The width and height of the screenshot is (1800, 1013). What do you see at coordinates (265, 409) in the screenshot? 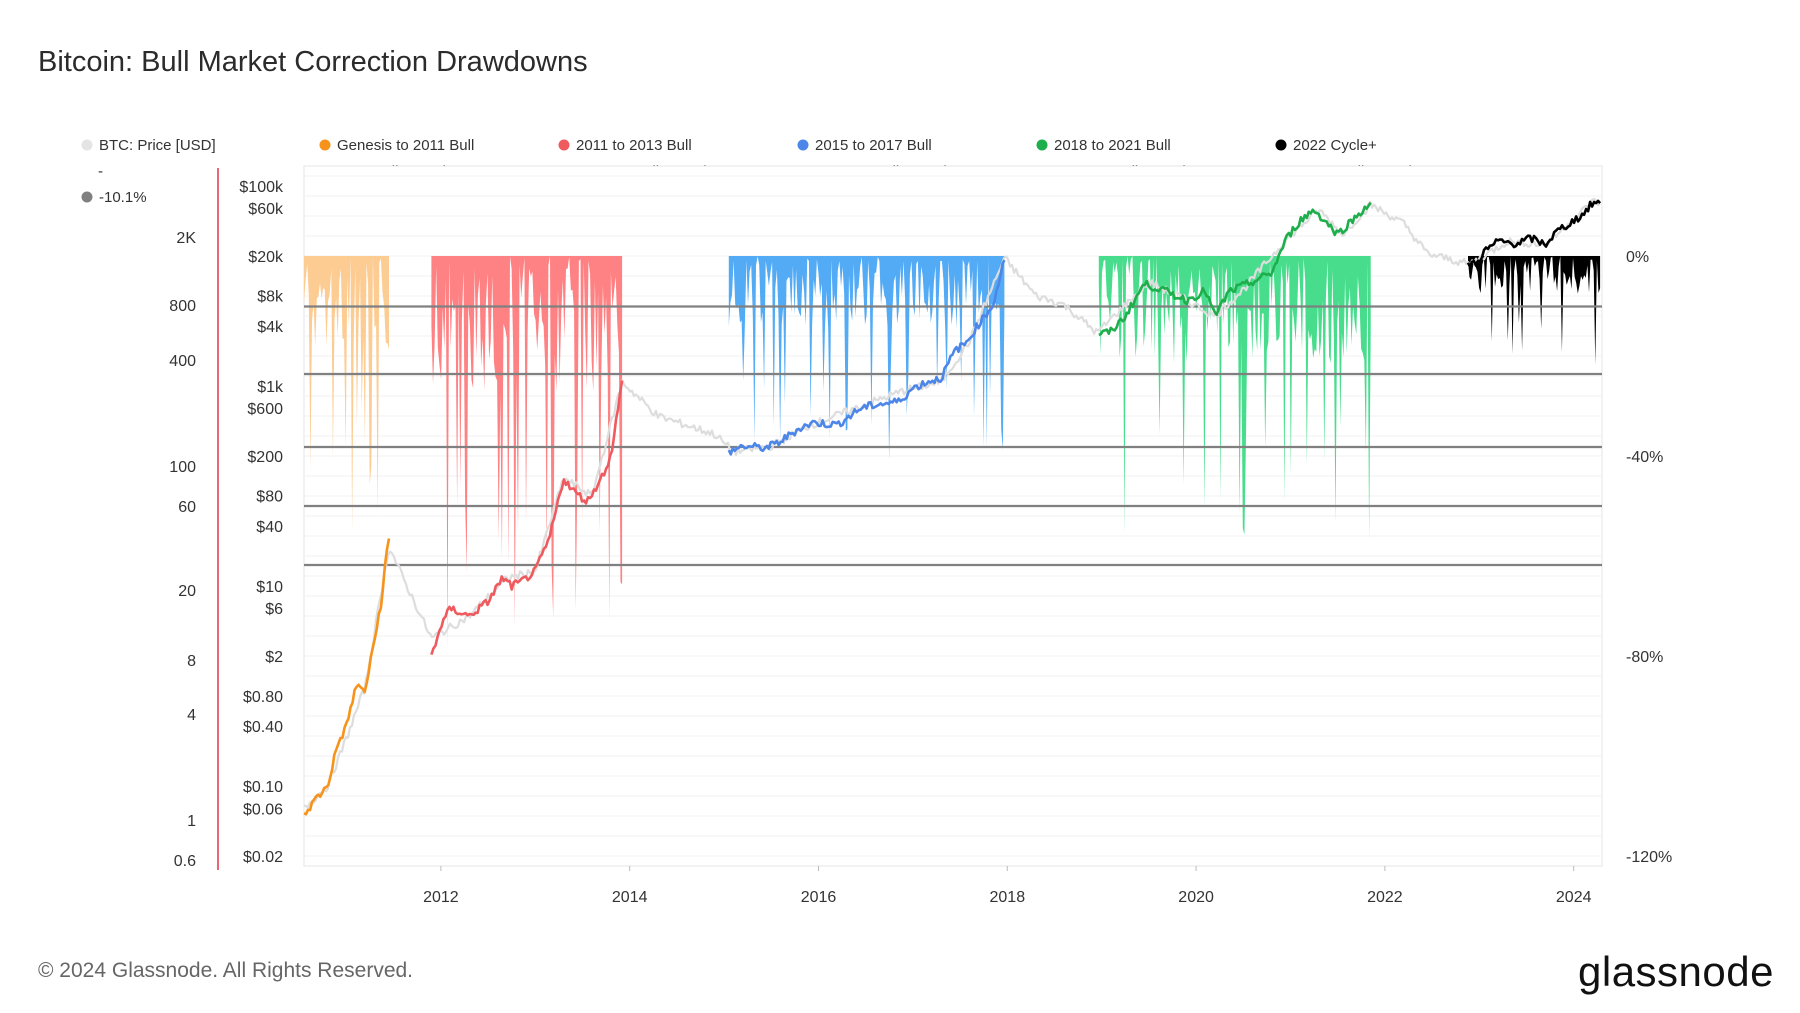
I see `price-axis-tick: $600` at bounding box center [265, 409].